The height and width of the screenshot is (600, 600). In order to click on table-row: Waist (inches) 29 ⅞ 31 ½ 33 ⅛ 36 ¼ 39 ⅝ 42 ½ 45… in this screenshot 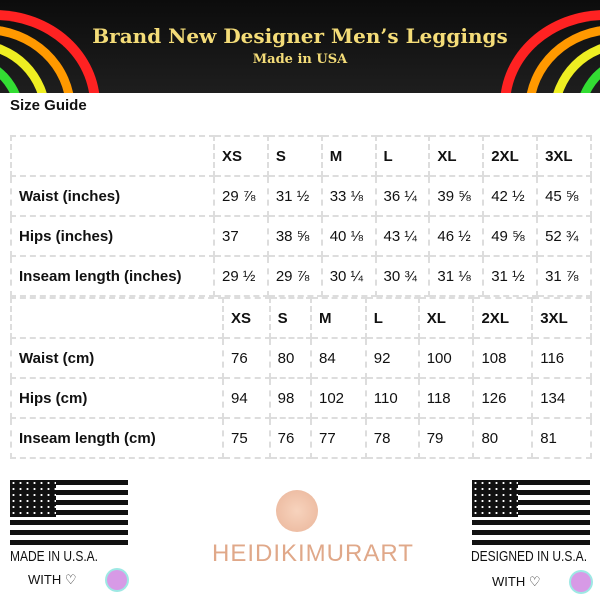, I will do `click(301, 196)`.